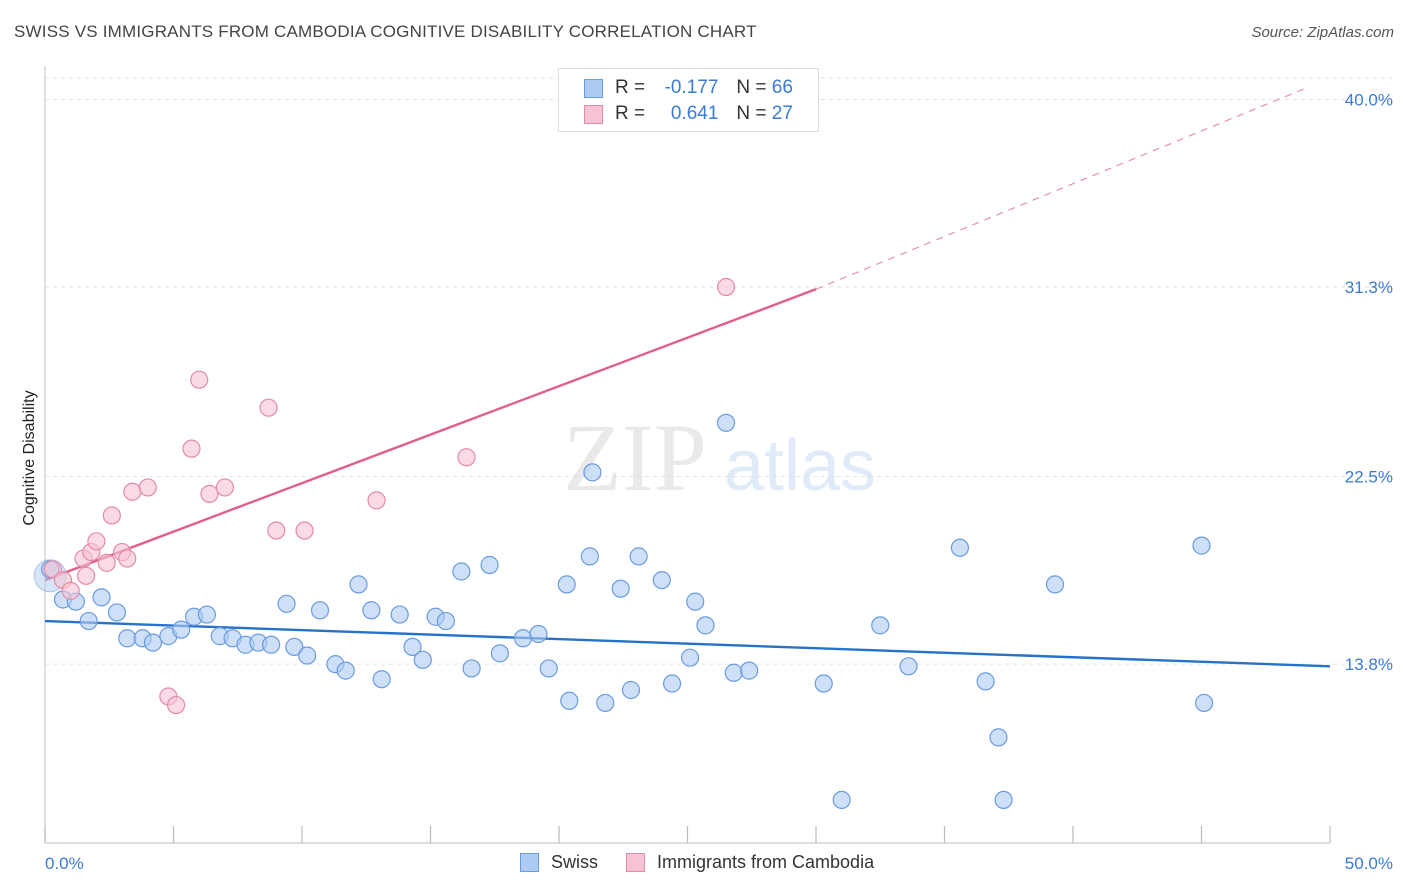 This screenshot has width=1406, height=892. Describe the element at coordinates (691, 87) in the screenshot. I see `legend-r-value: -0.177` at that location.